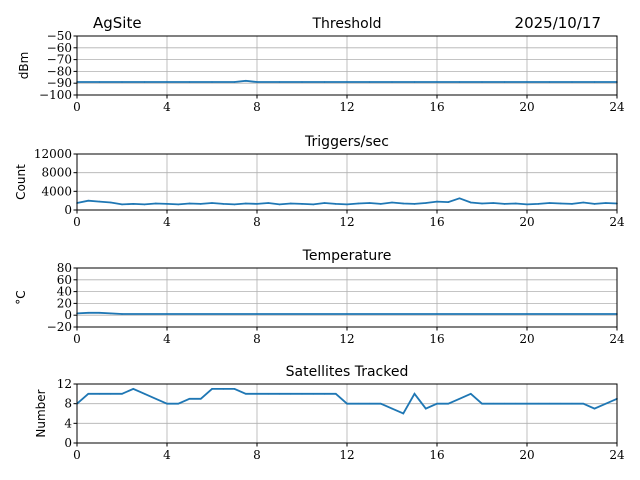  Describe the element at coordinates (64, 303) in the screenshot. I see `y-tick-label: 20` at that location.